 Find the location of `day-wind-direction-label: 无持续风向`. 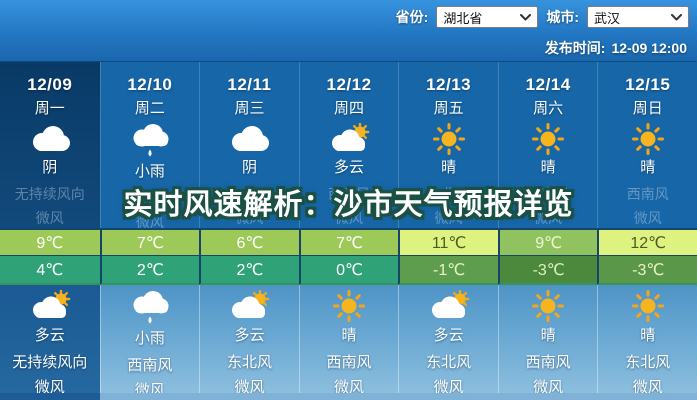

day-wind-direction-label: 无持续风向 is located at coordinates (49, 194).